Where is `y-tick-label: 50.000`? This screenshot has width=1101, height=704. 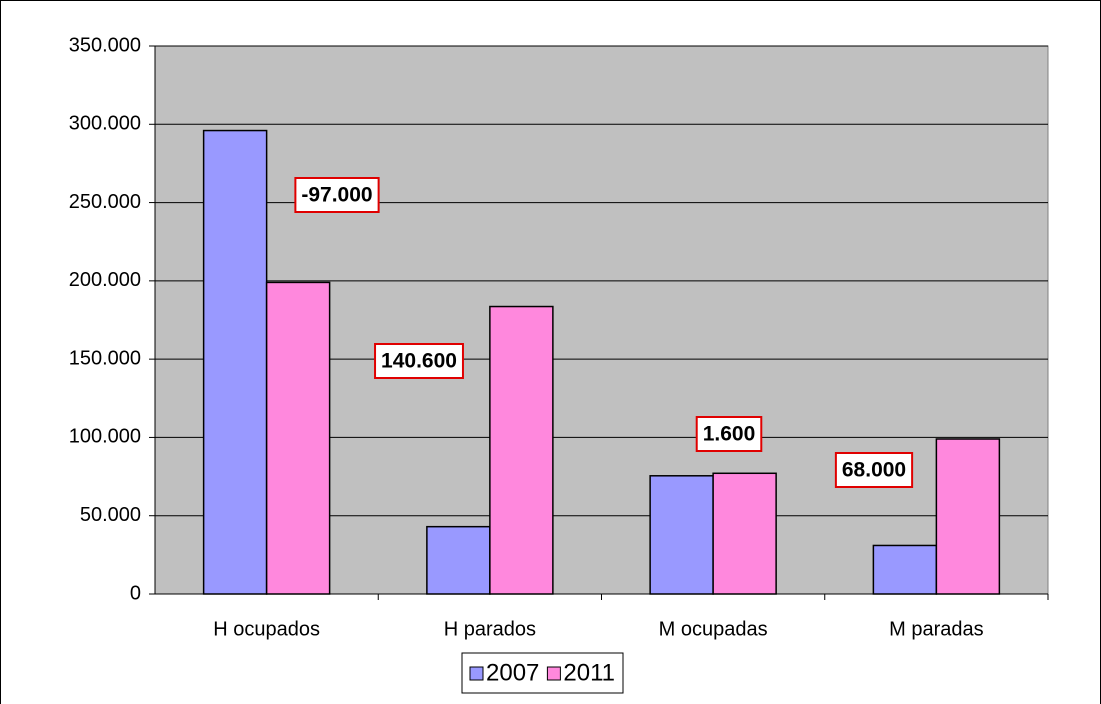 y-tick-label: 50.000 is located at coordinates (110, 515).